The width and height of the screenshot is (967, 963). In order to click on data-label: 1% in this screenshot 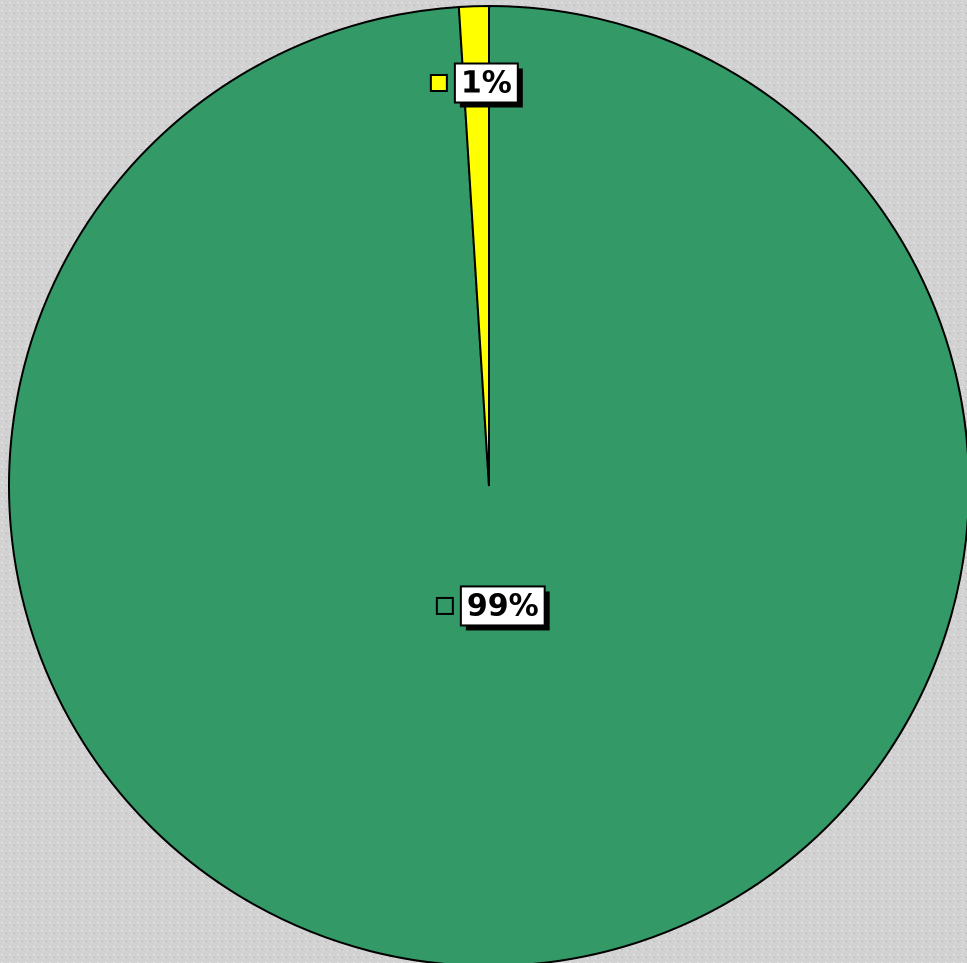, I will do `click(476, 85)`.